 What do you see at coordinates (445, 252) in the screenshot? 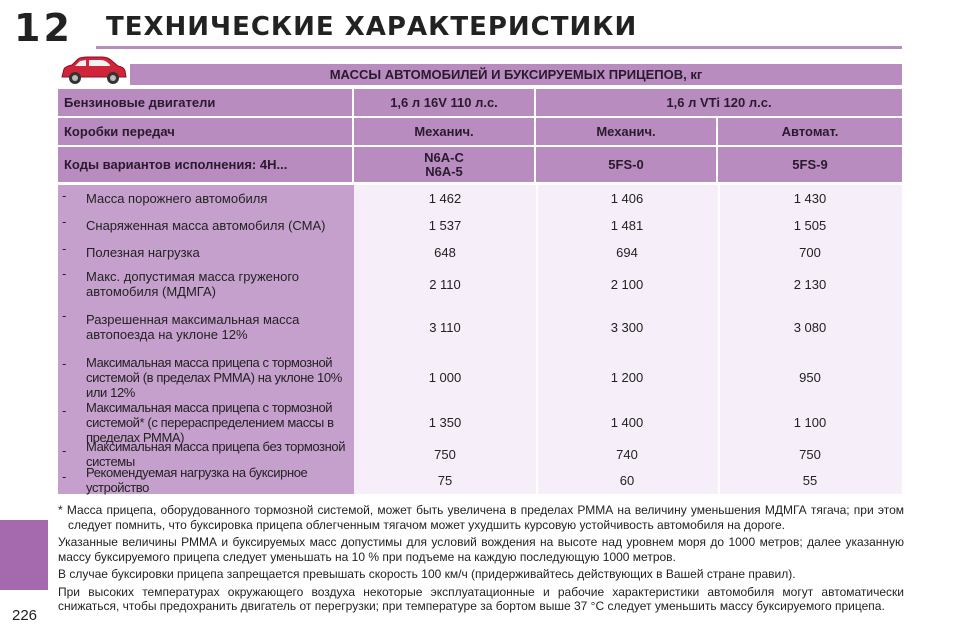
I see `row-value: 648` at bounding box center [445, 252].